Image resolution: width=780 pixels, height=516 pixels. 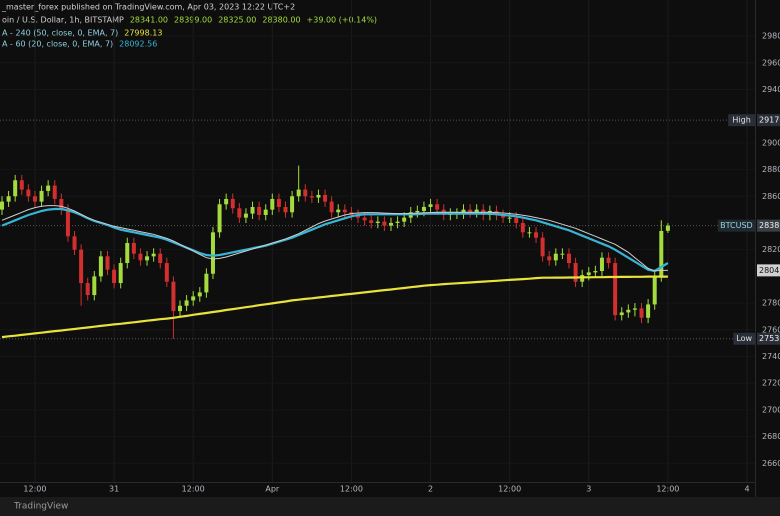 I want to click on footer-brand: TradingView, so click(x=40, y=507).